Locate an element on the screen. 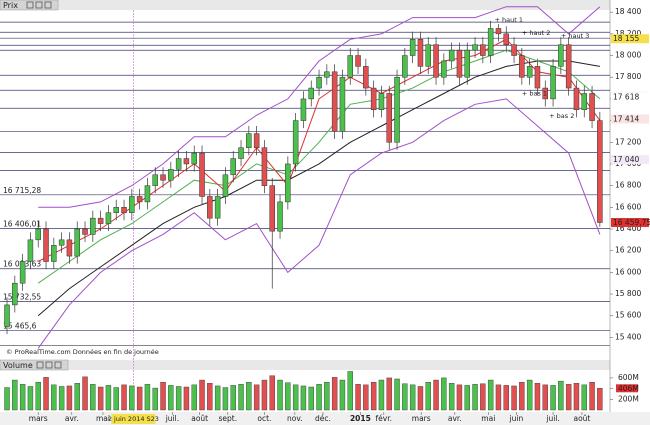 Image resolution: width=650 pixels, height=425 pixels. panel-separator is located at coordinates (305, 345).